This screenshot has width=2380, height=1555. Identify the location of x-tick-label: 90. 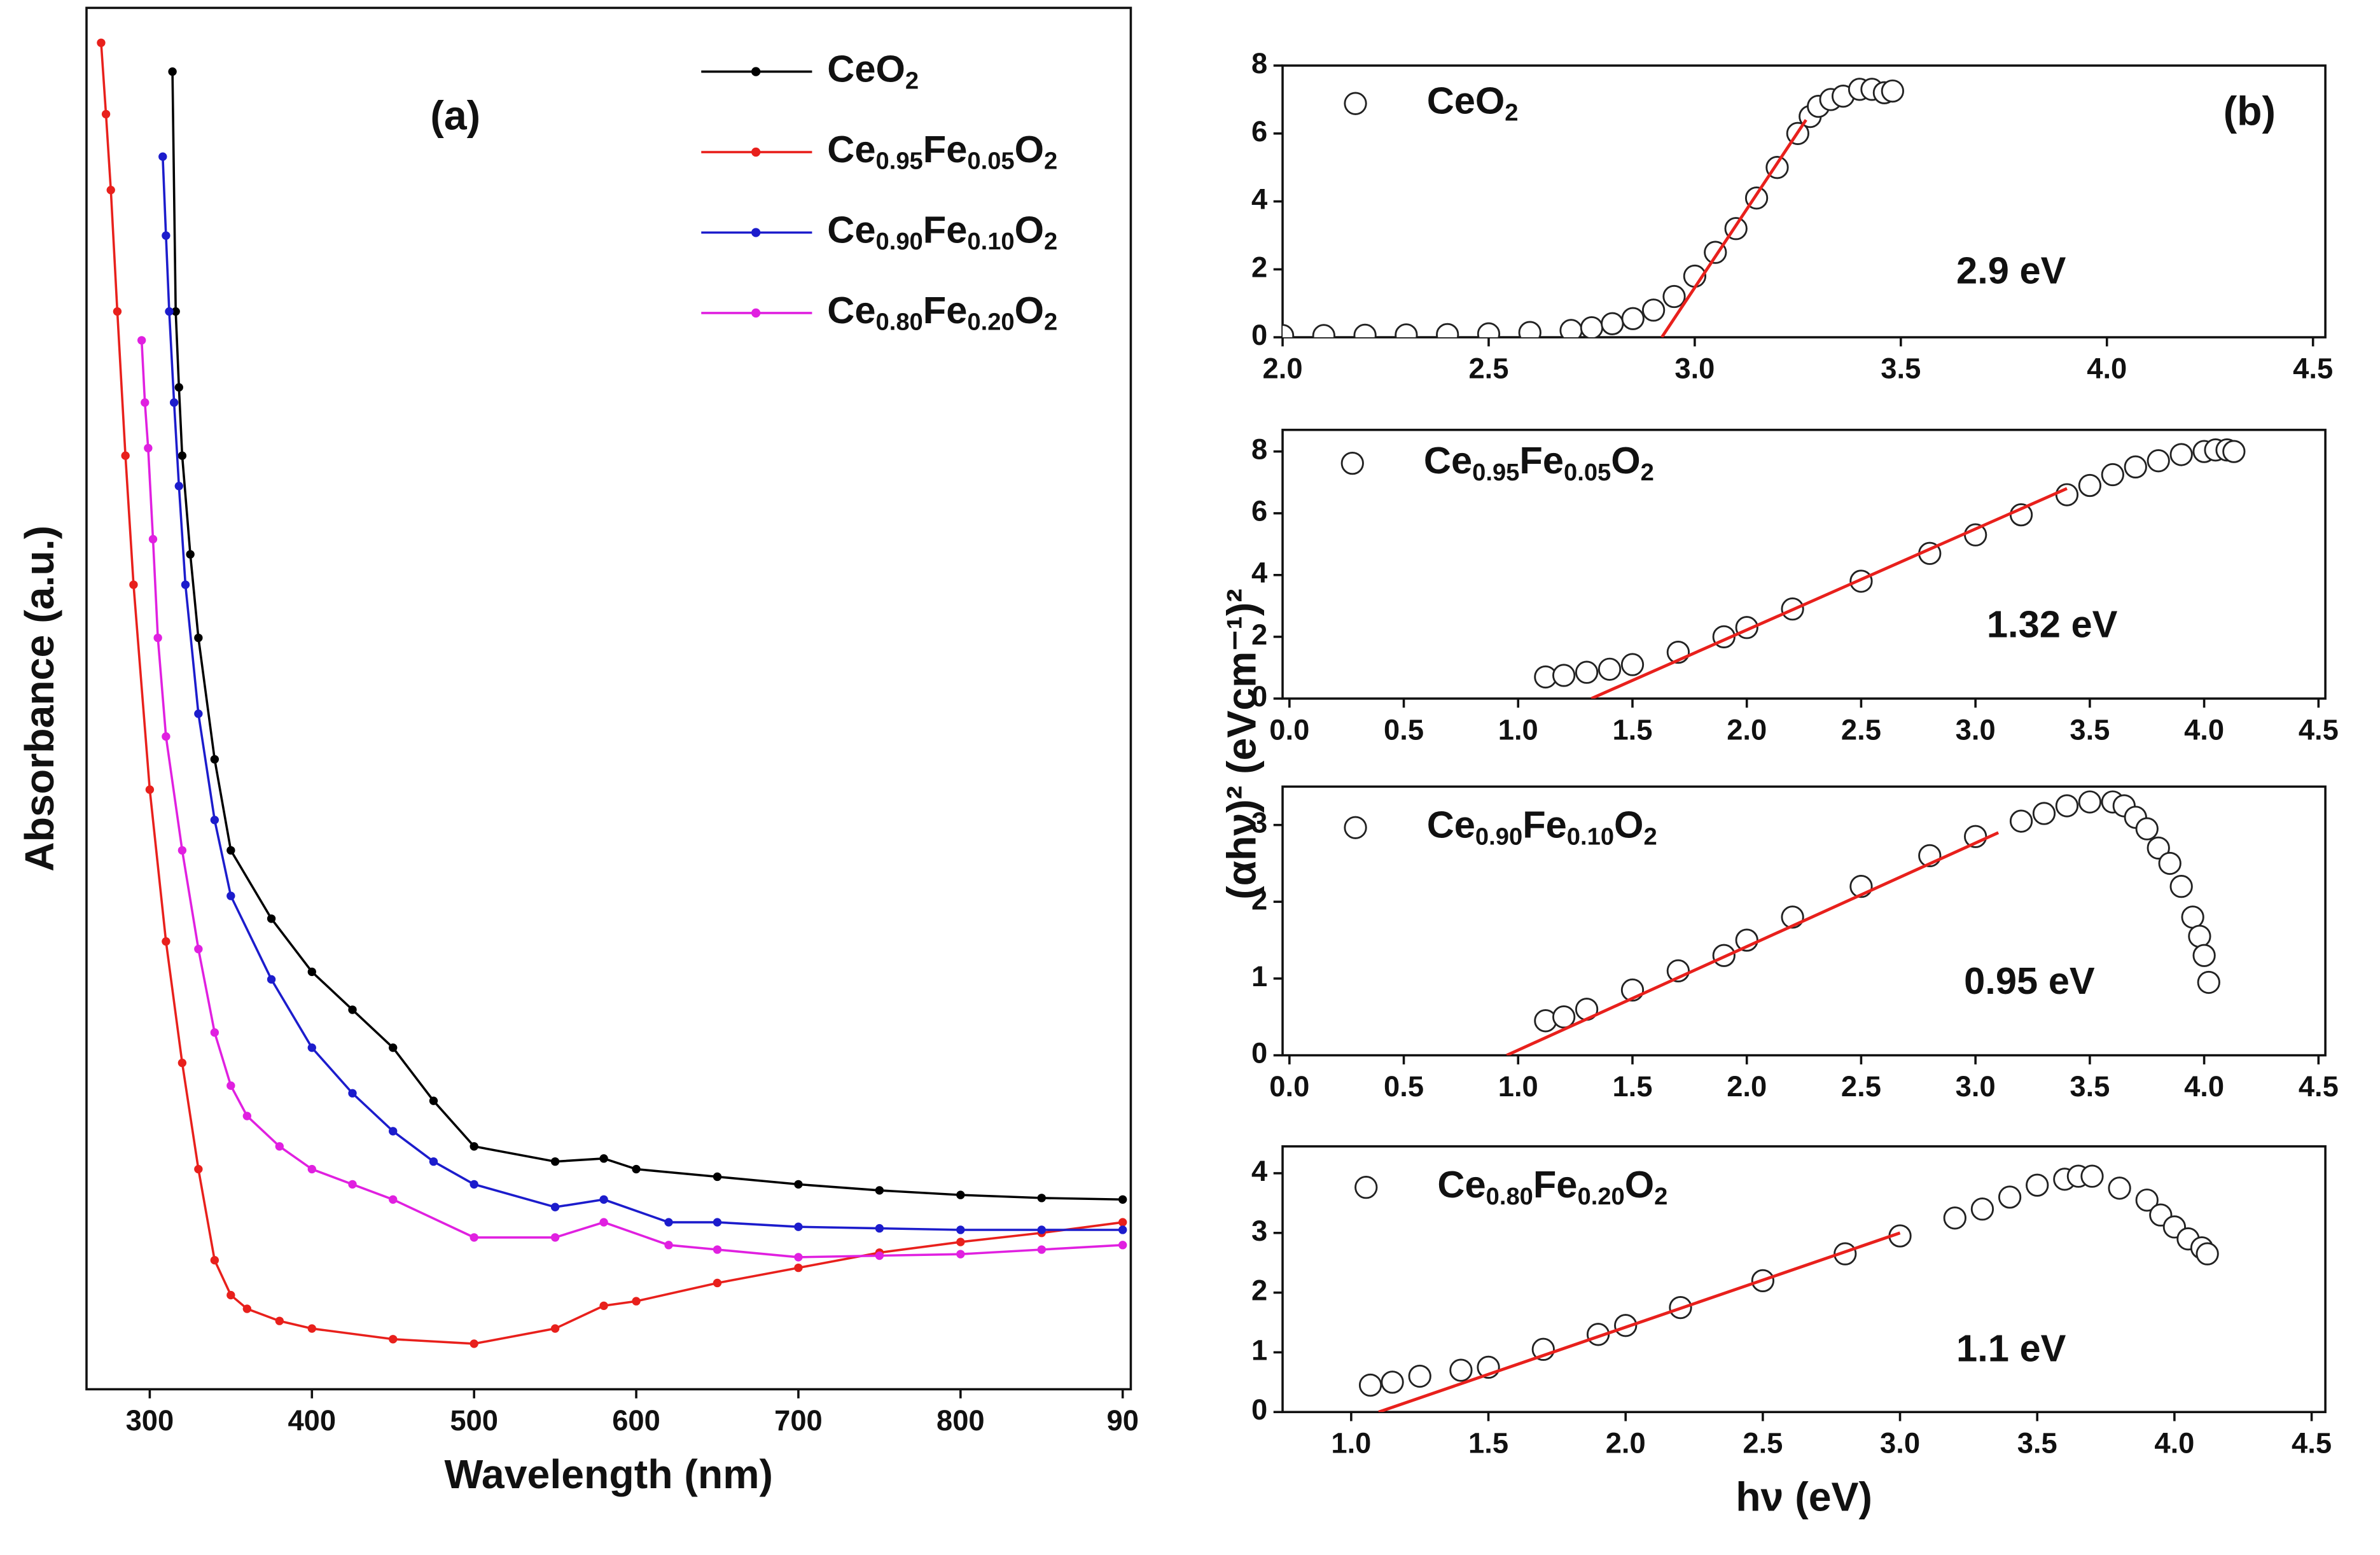
(1122, 1420).